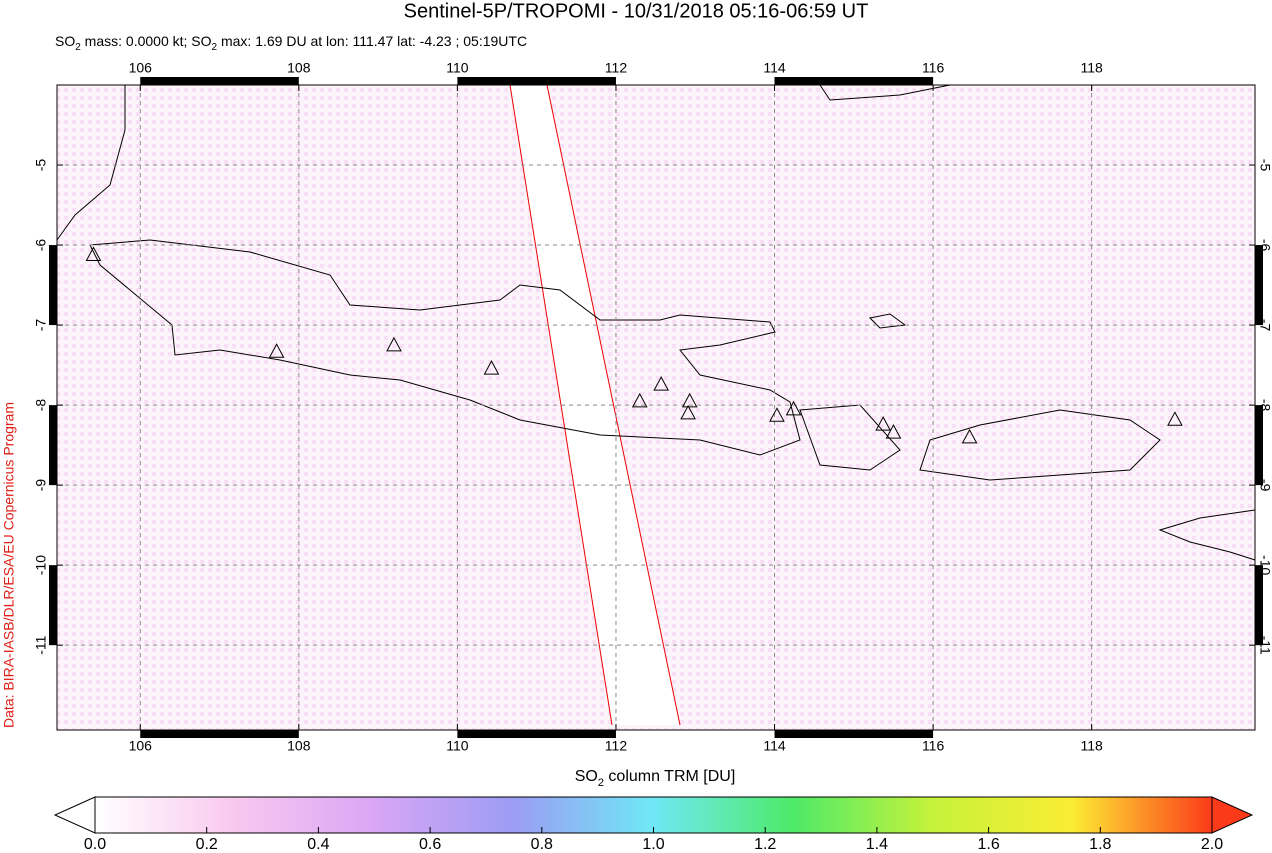 This screenshot has width=1272, height=853. What do you see at coordinates (765, 844) in the screenshot?
I see `colorbar-tick-label: 1.2` at bounding box center [765, 844].